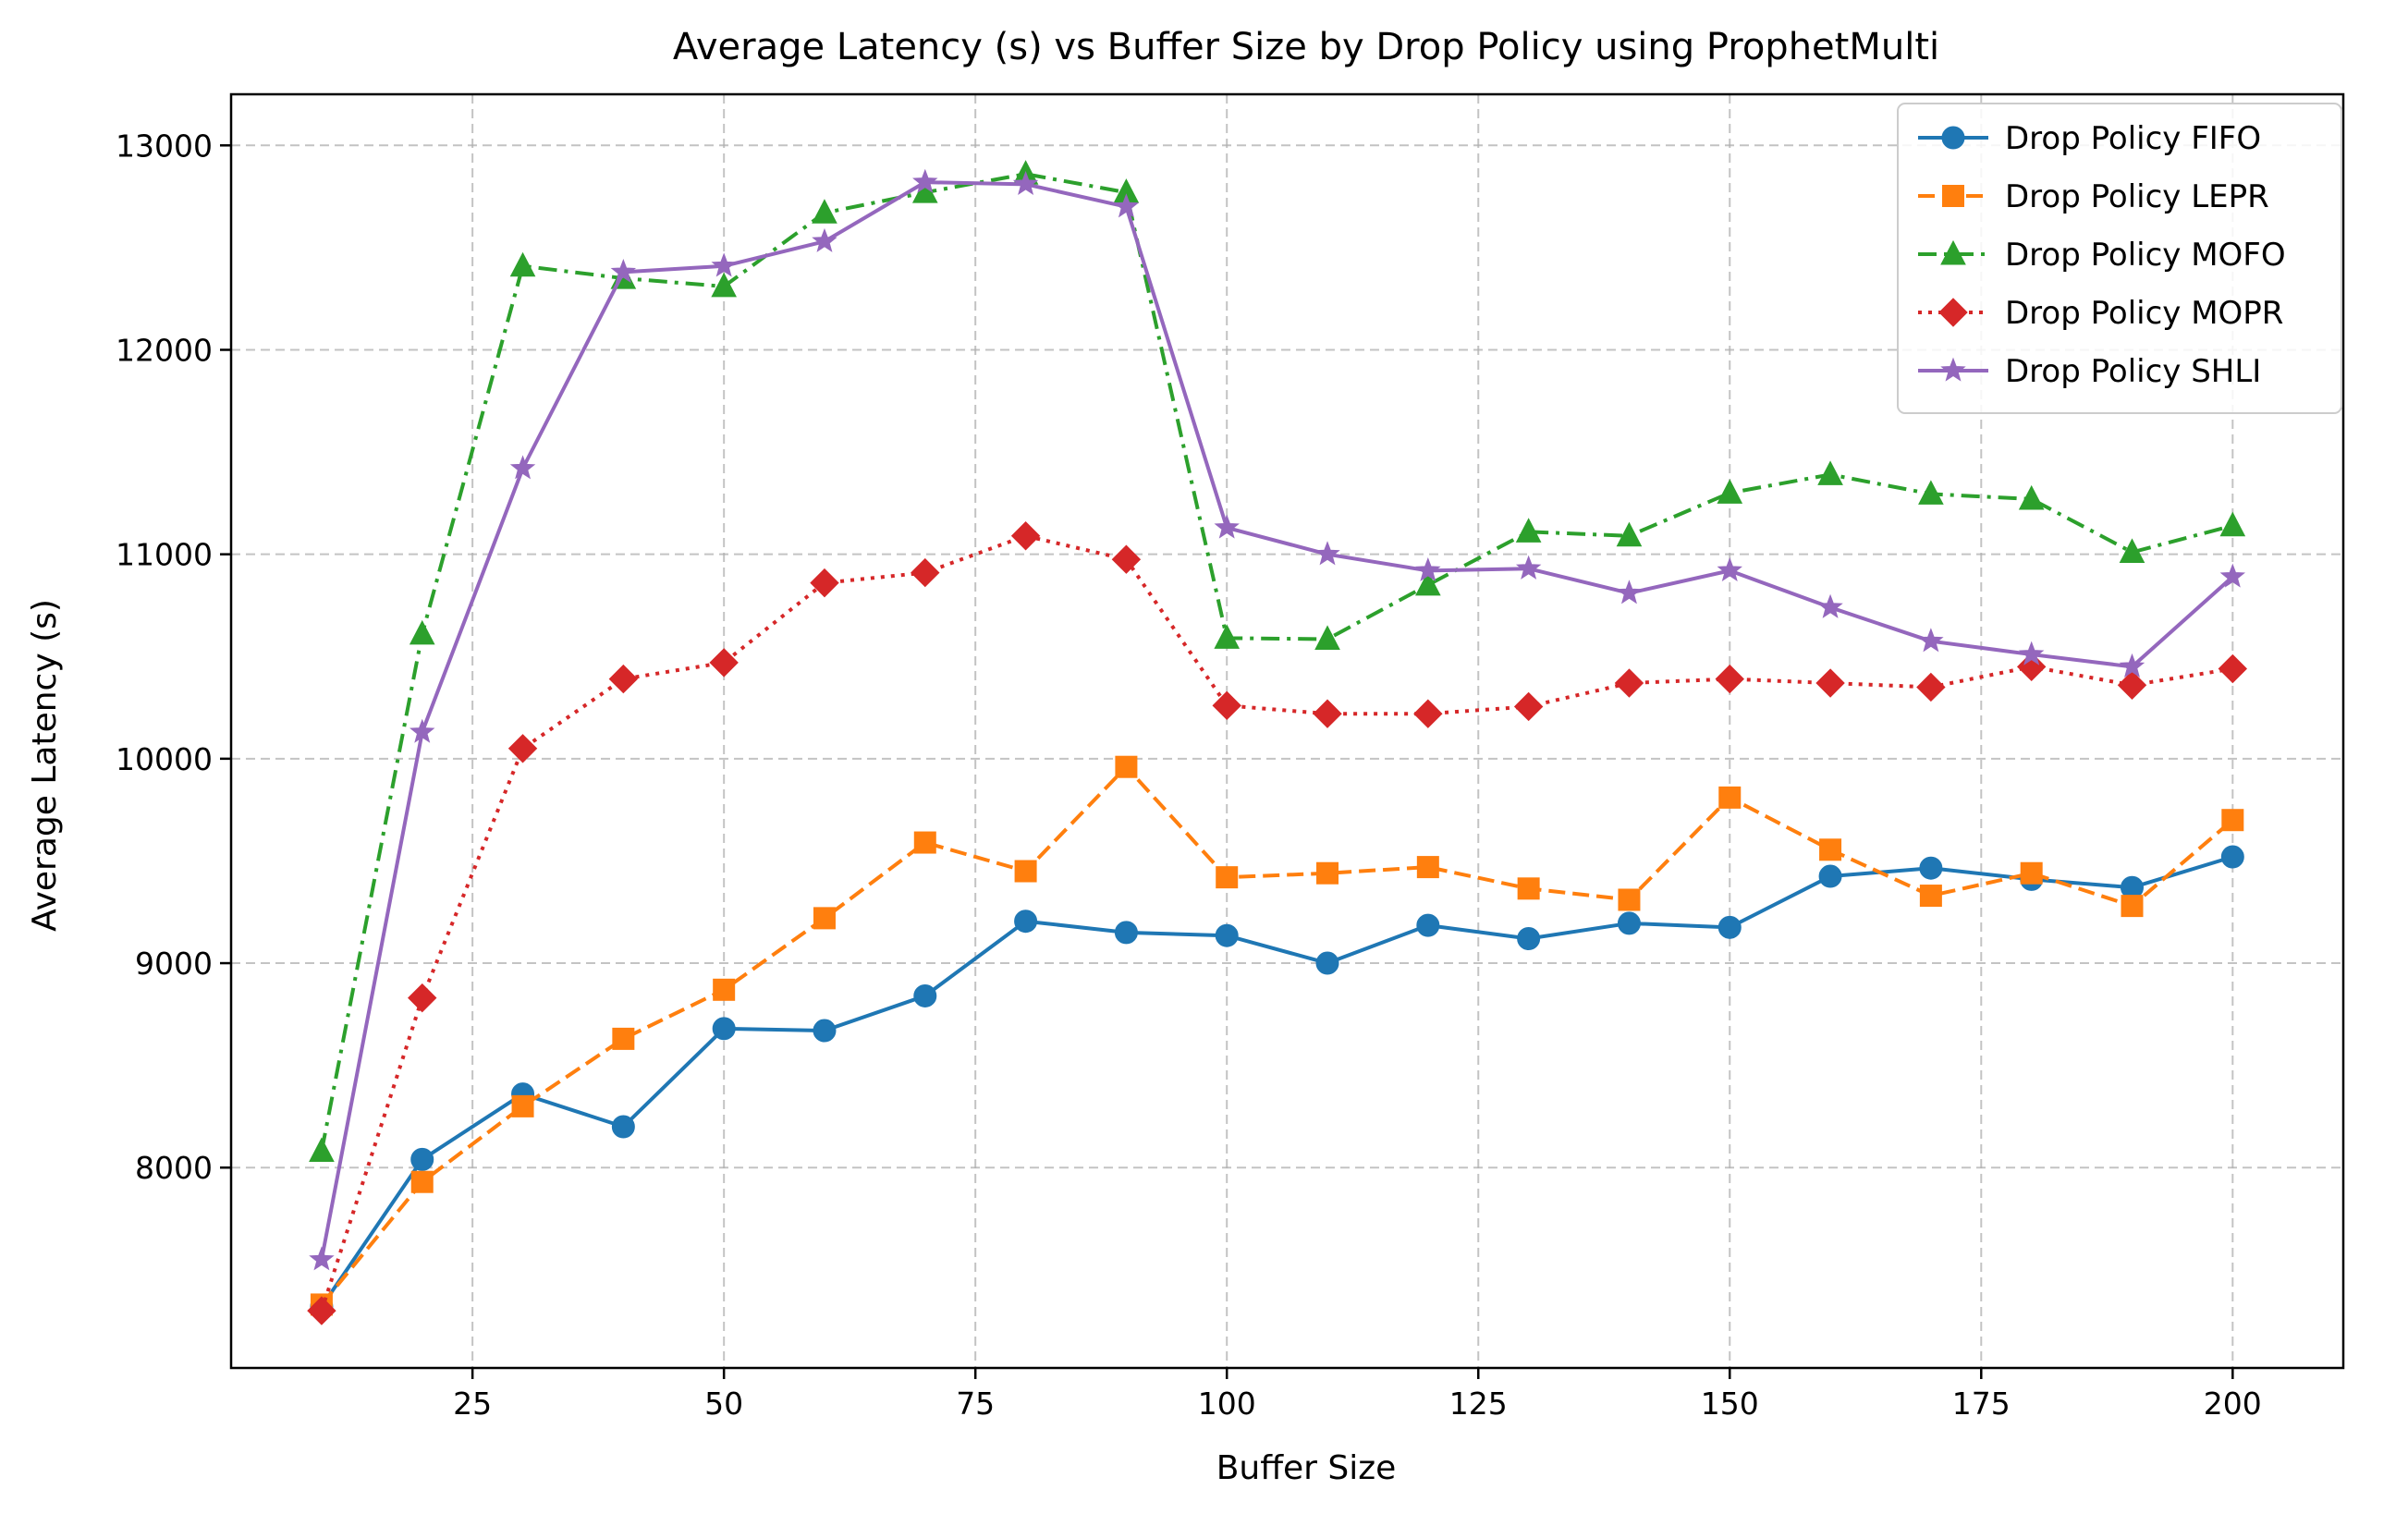  What do you see at coordinates (45, 766) in the screenshot?
I see `y-axis-label: Average Latency (s)` at bounding box center [45, 766].